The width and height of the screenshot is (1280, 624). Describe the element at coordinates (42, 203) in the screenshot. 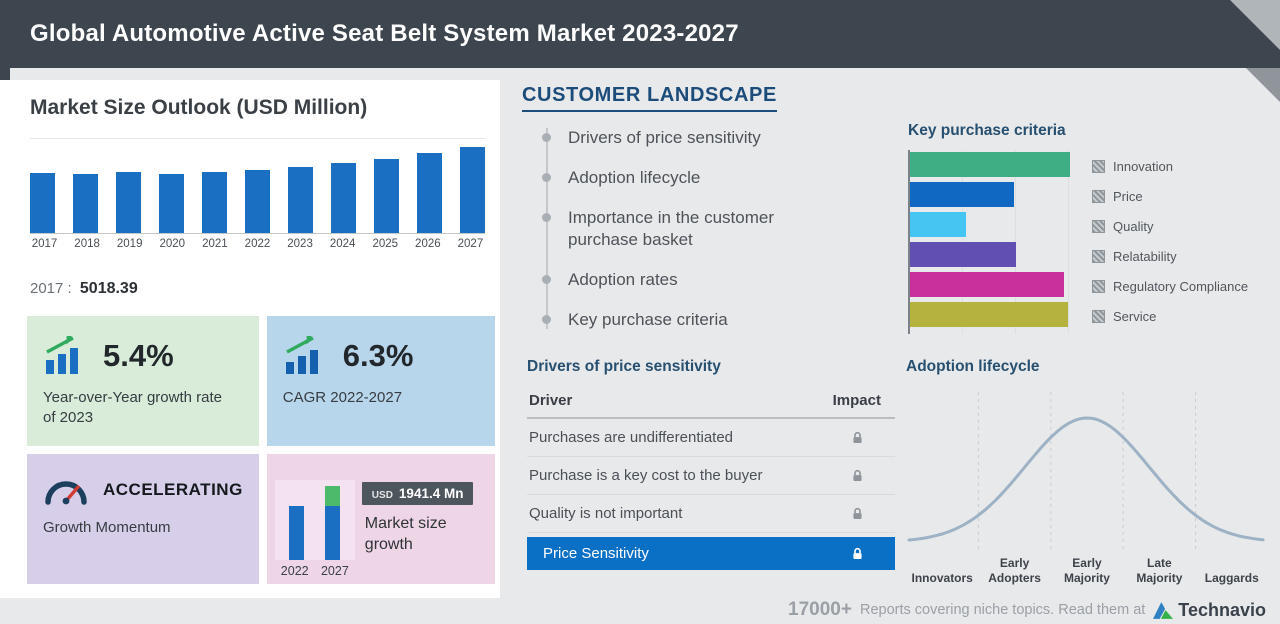

I see `bar-2017` at that location.